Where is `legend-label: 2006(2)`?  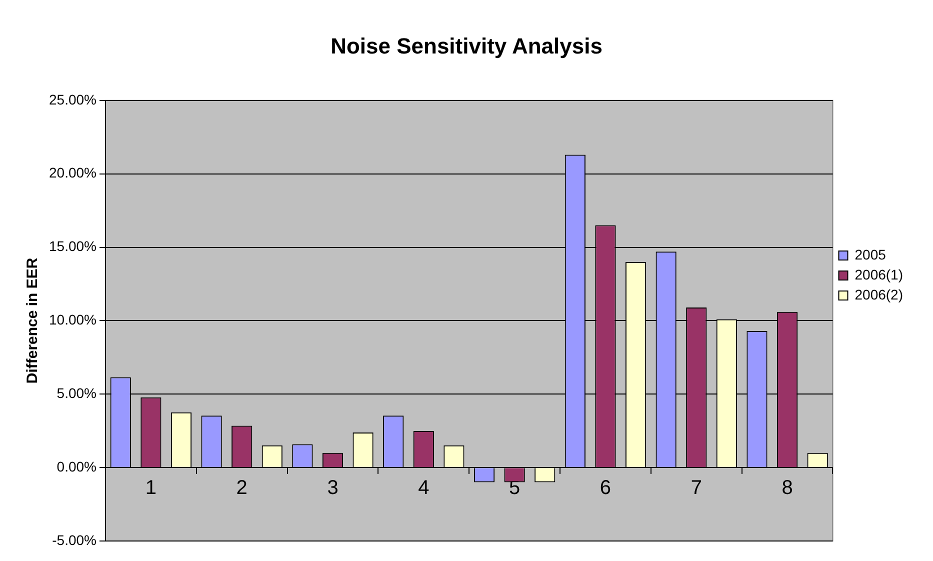
legend-label: 2006(2) is located at coordinates (879, 294).